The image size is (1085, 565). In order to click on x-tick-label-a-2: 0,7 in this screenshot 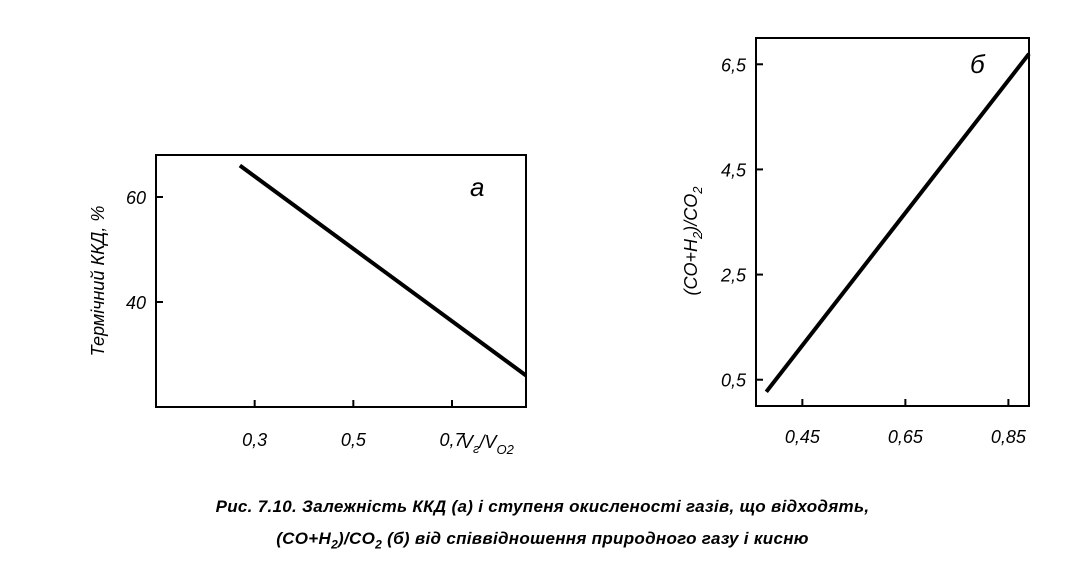, I will do `click(452, 440)`.